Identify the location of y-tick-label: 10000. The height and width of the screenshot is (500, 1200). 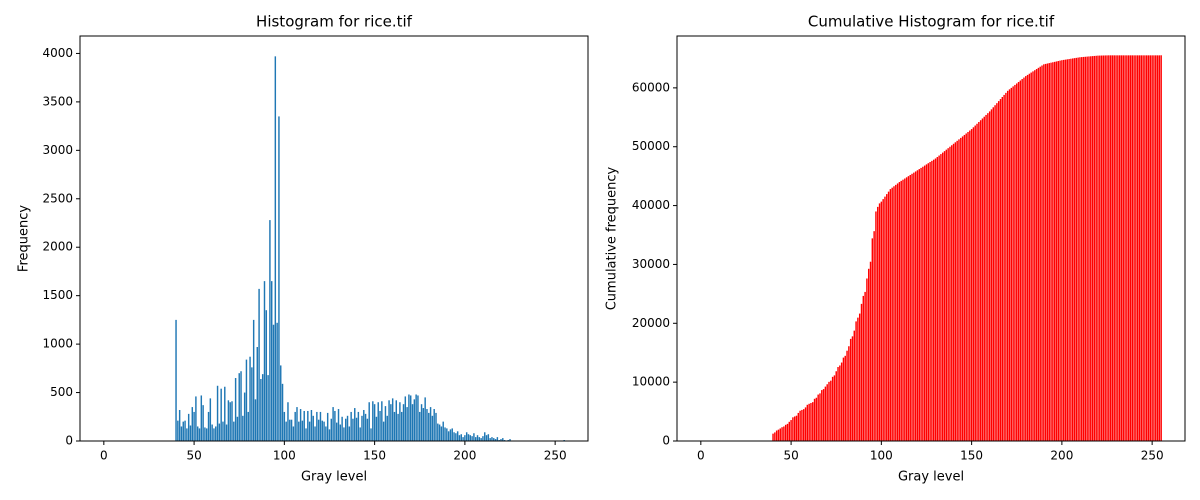
(651, 382).